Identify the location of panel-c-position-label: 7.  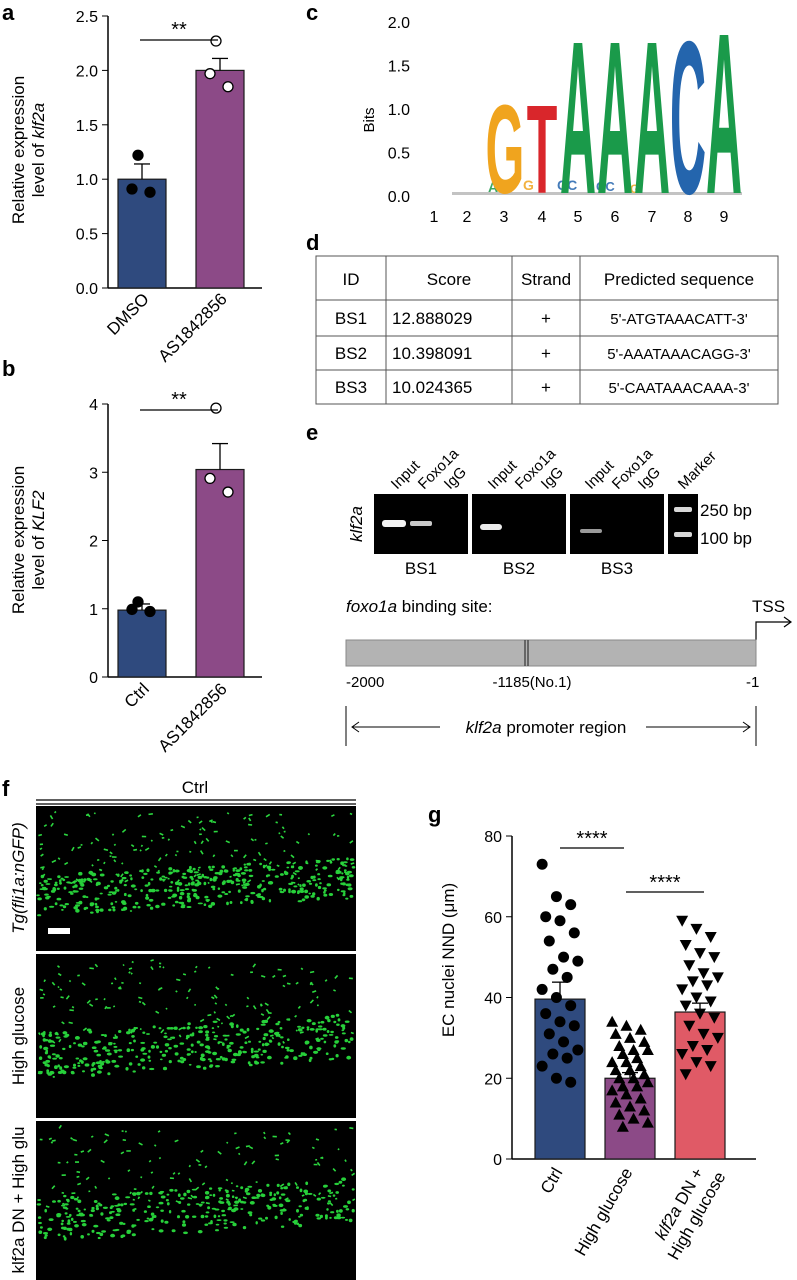
(652, 217).